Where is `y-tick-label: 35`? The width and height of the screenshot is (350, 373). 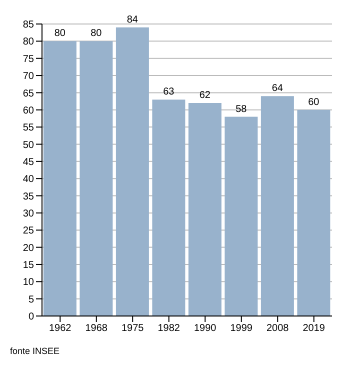 y-tick-label: 35 is located at coordinates (28, 196).